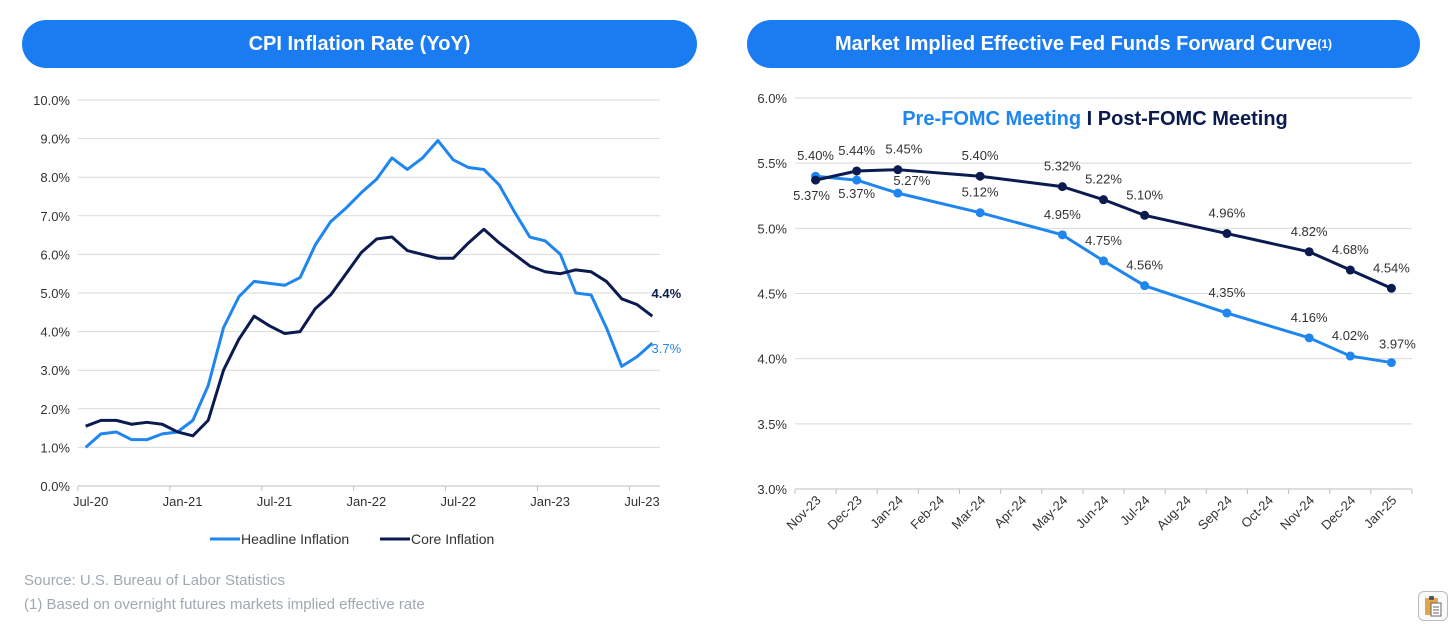  What do you see at coordinates (55, 486) in the screenshot?
I see `y-tick-label: 0.0%` at bounding box center [55, 486].